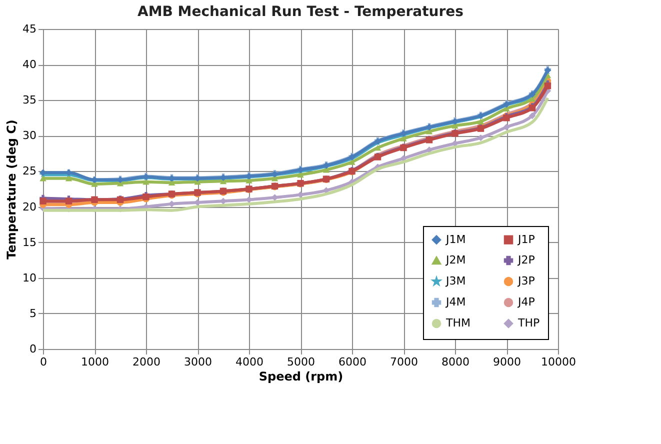 This screenshot has height=444, width=661. Describe the element at coordinates (301, 362) in the screenshot. I see `x-tick-label: 5000` at that location.